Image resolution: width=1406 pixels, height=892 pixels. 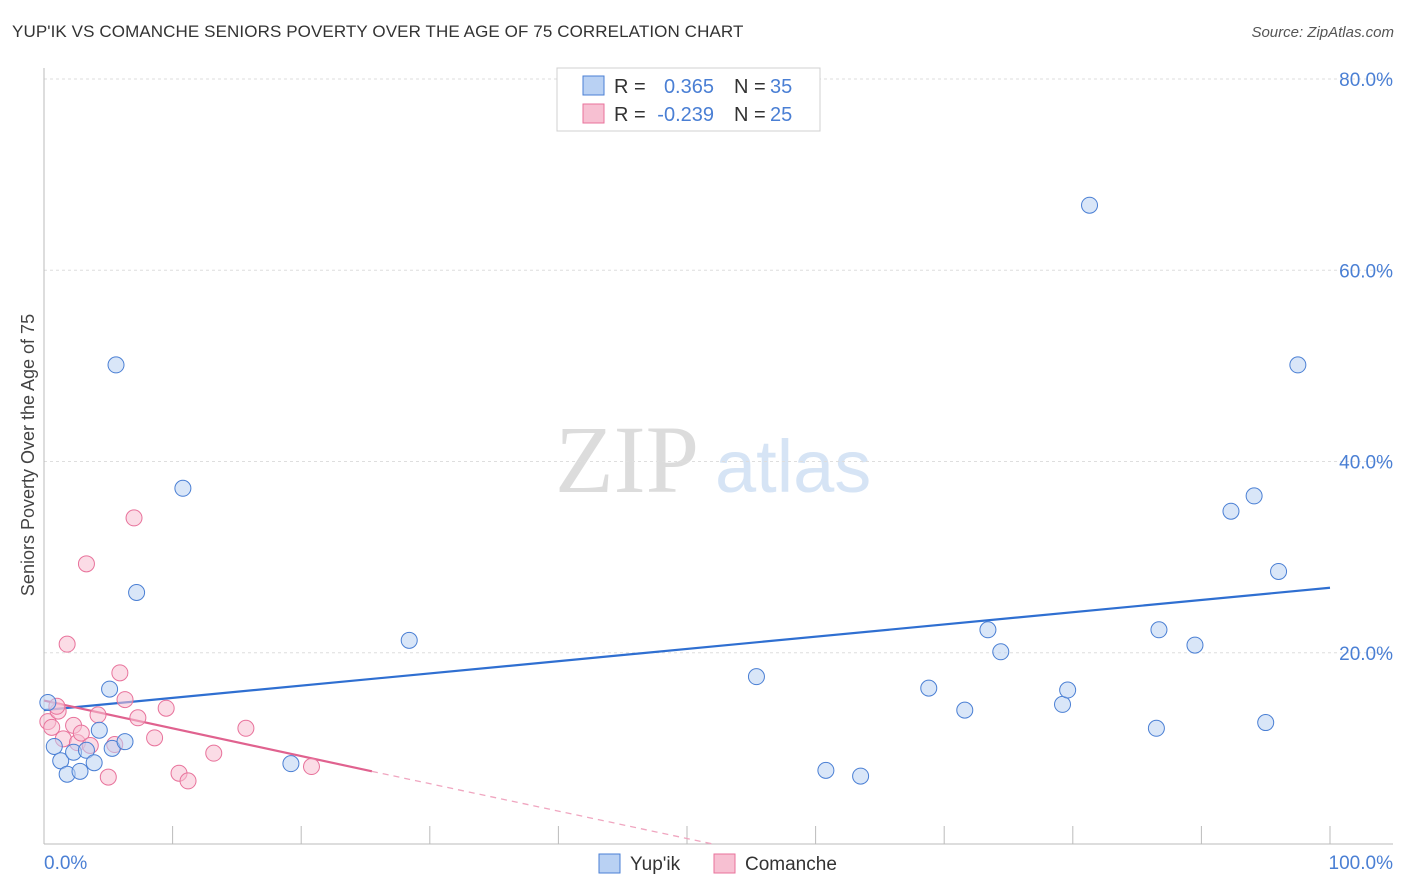 I want to click on watermark-atlas: atlas, so click(x=793, y=466).